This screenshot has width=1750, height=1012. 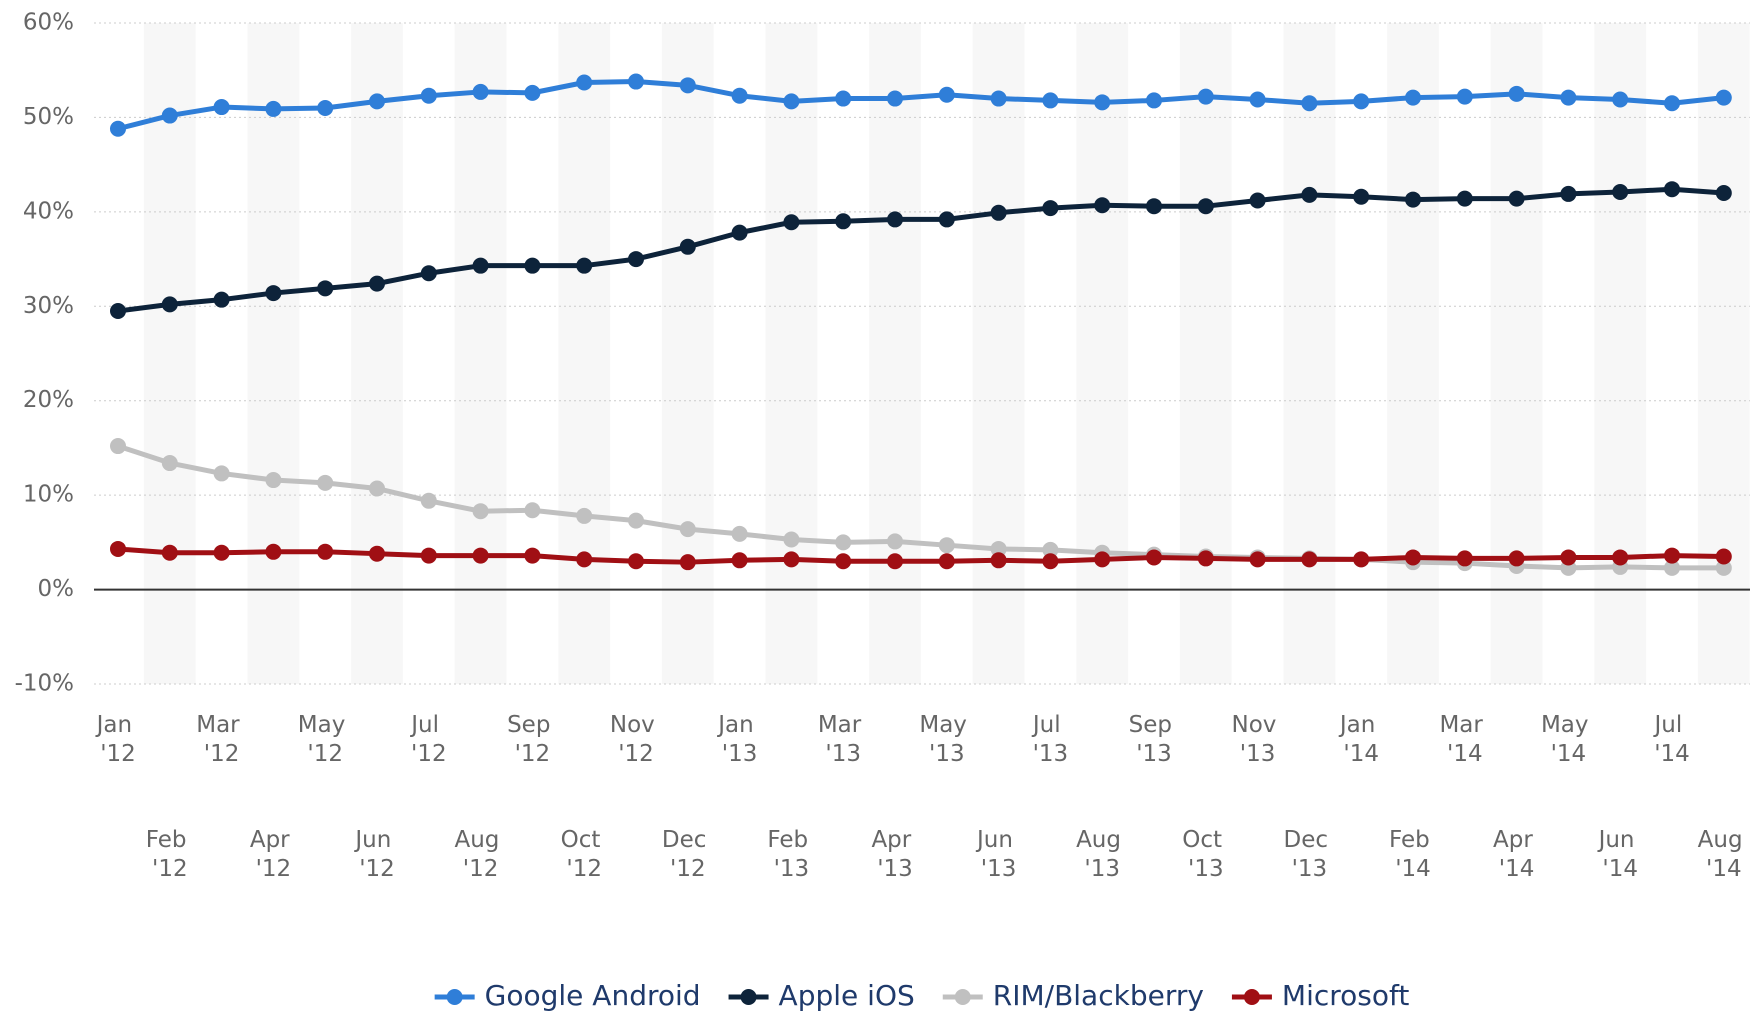 What do you see at coordinates (1516, 840) in the screenshot?
I see `x-tick-line: Apr` at bounding box center [1516, 840].